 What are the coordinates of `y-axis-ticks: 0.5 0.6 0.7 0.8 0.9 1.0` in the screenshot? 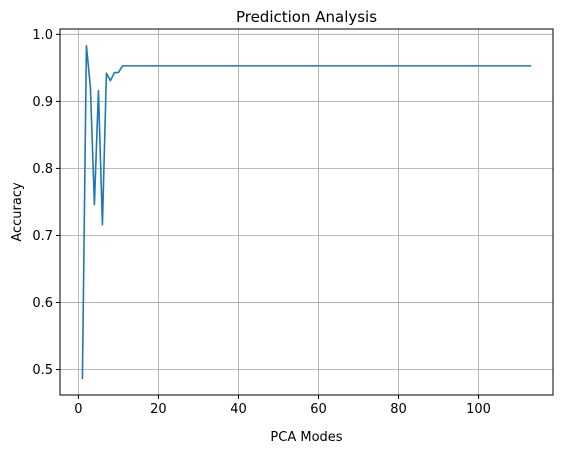 It's located at (46, 203).